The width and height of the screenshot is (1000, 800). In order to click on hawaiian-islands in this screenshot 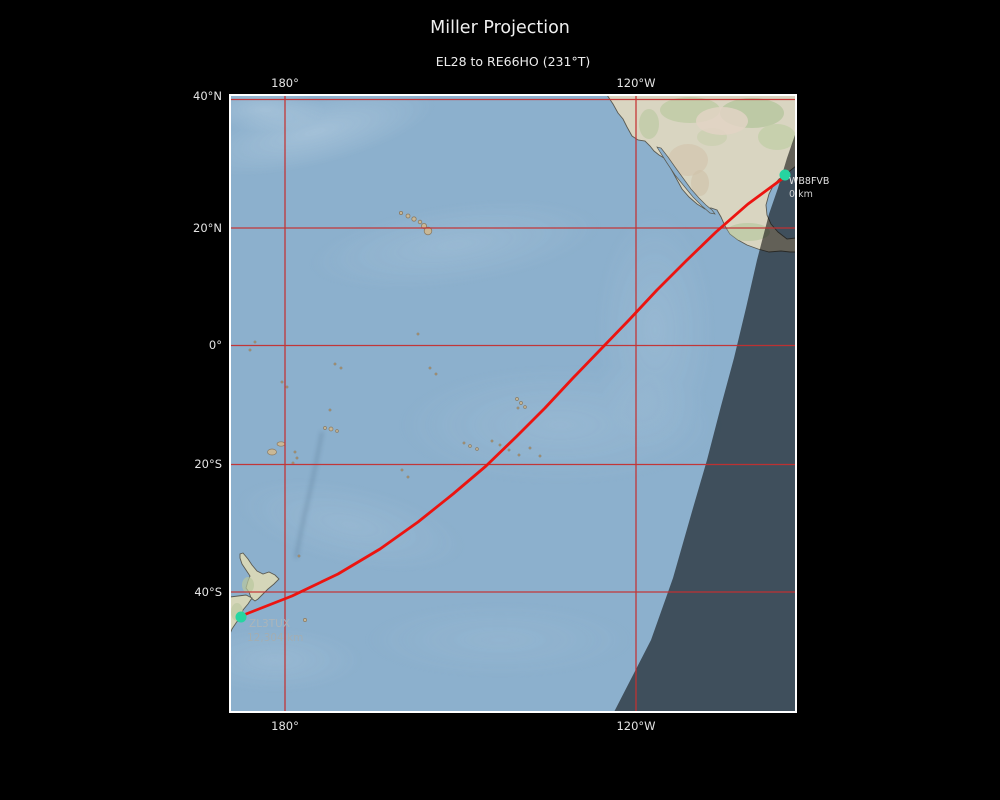, I will do `click(415, 223)`.